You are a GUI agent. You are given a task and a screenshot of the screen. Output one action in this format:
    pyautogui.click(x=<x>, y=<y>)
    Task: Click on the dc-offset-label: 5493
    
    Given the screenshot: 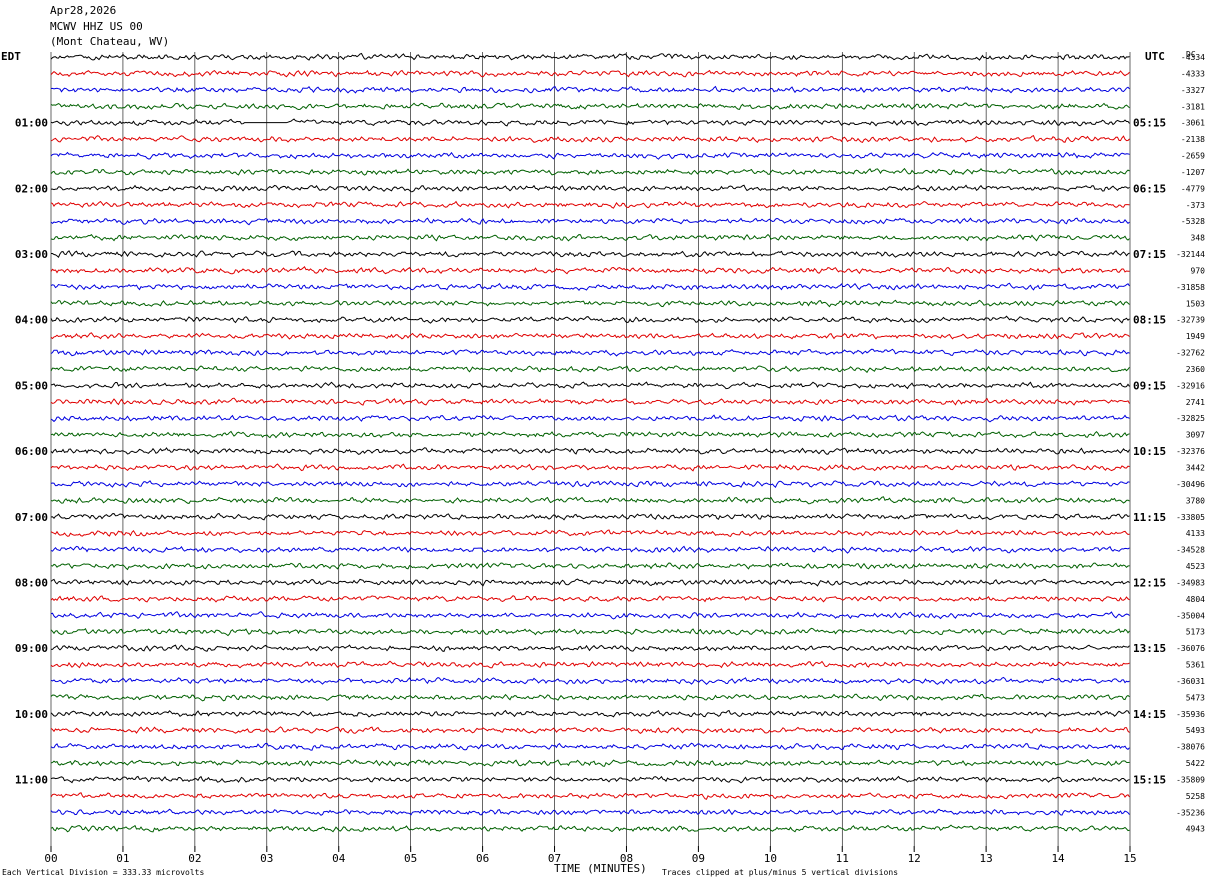 What is the action you would take?
    pyautogui.click(x=1195, y=730)
    